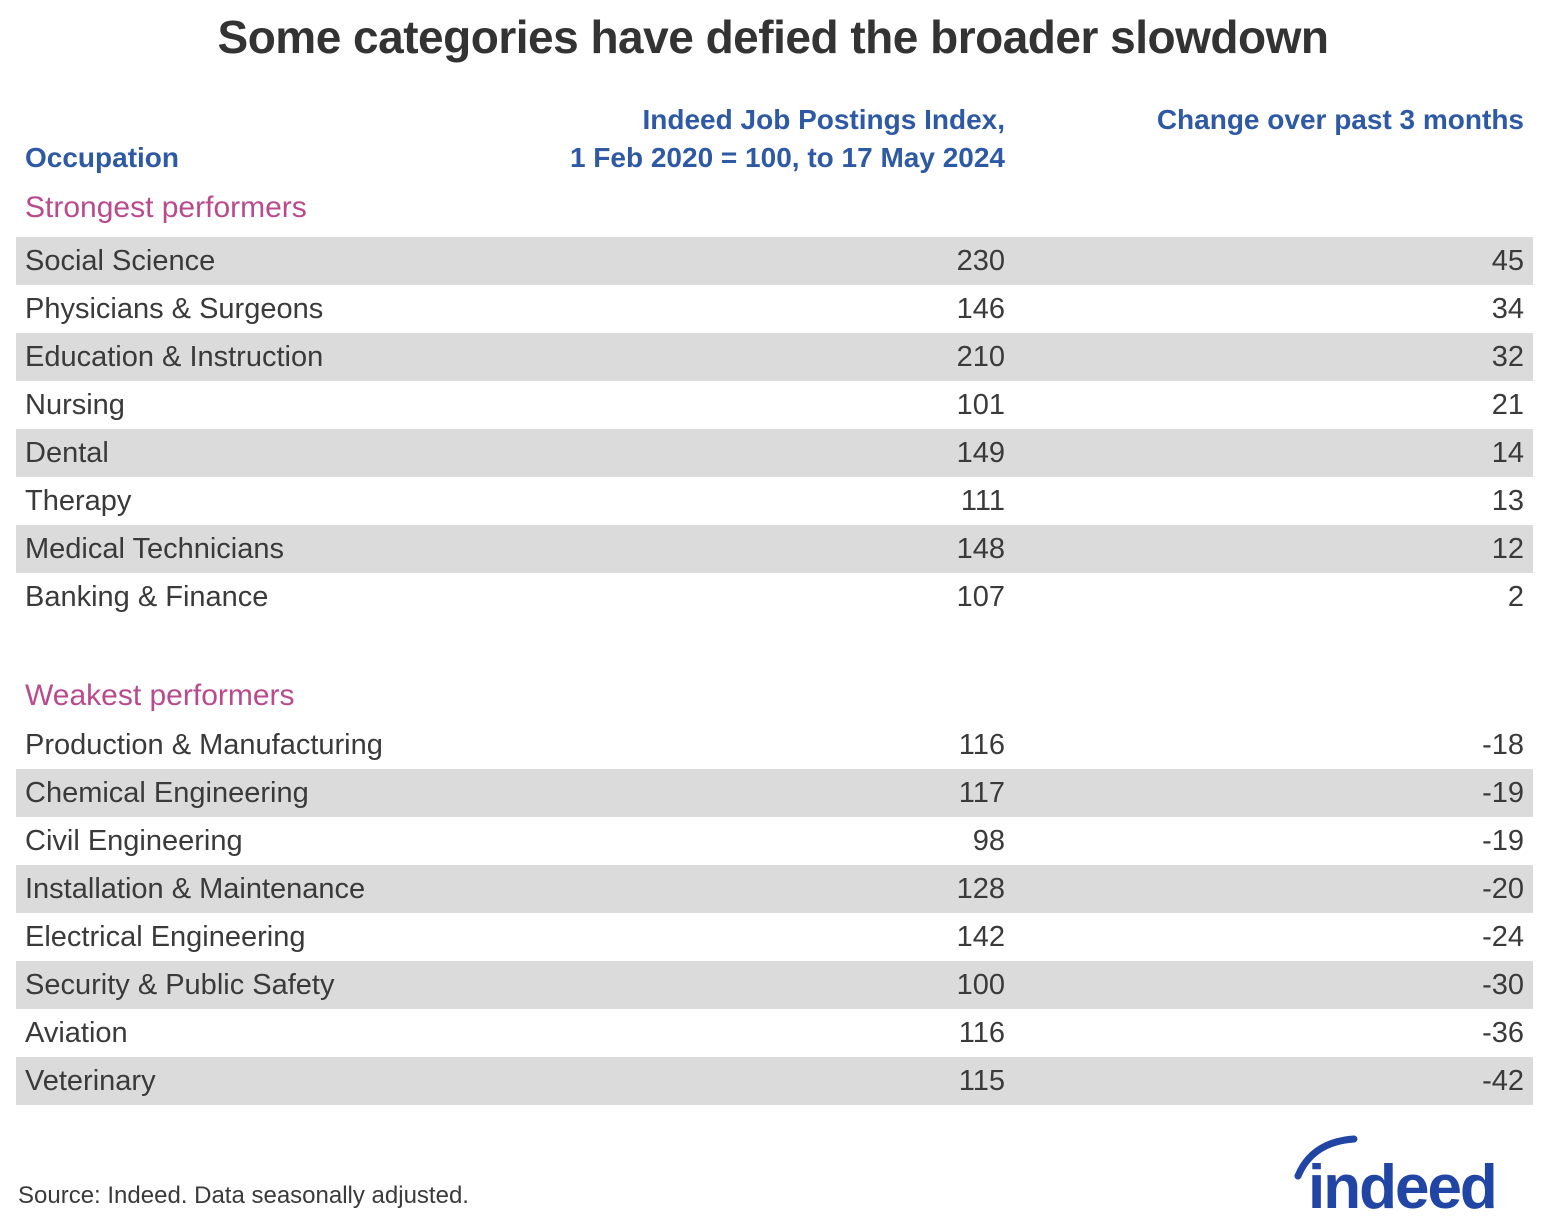  What do you see at coordinates (1507, 260) in the screenshot?
I see `change-cell: 45` at bounding box center [1507, 260].